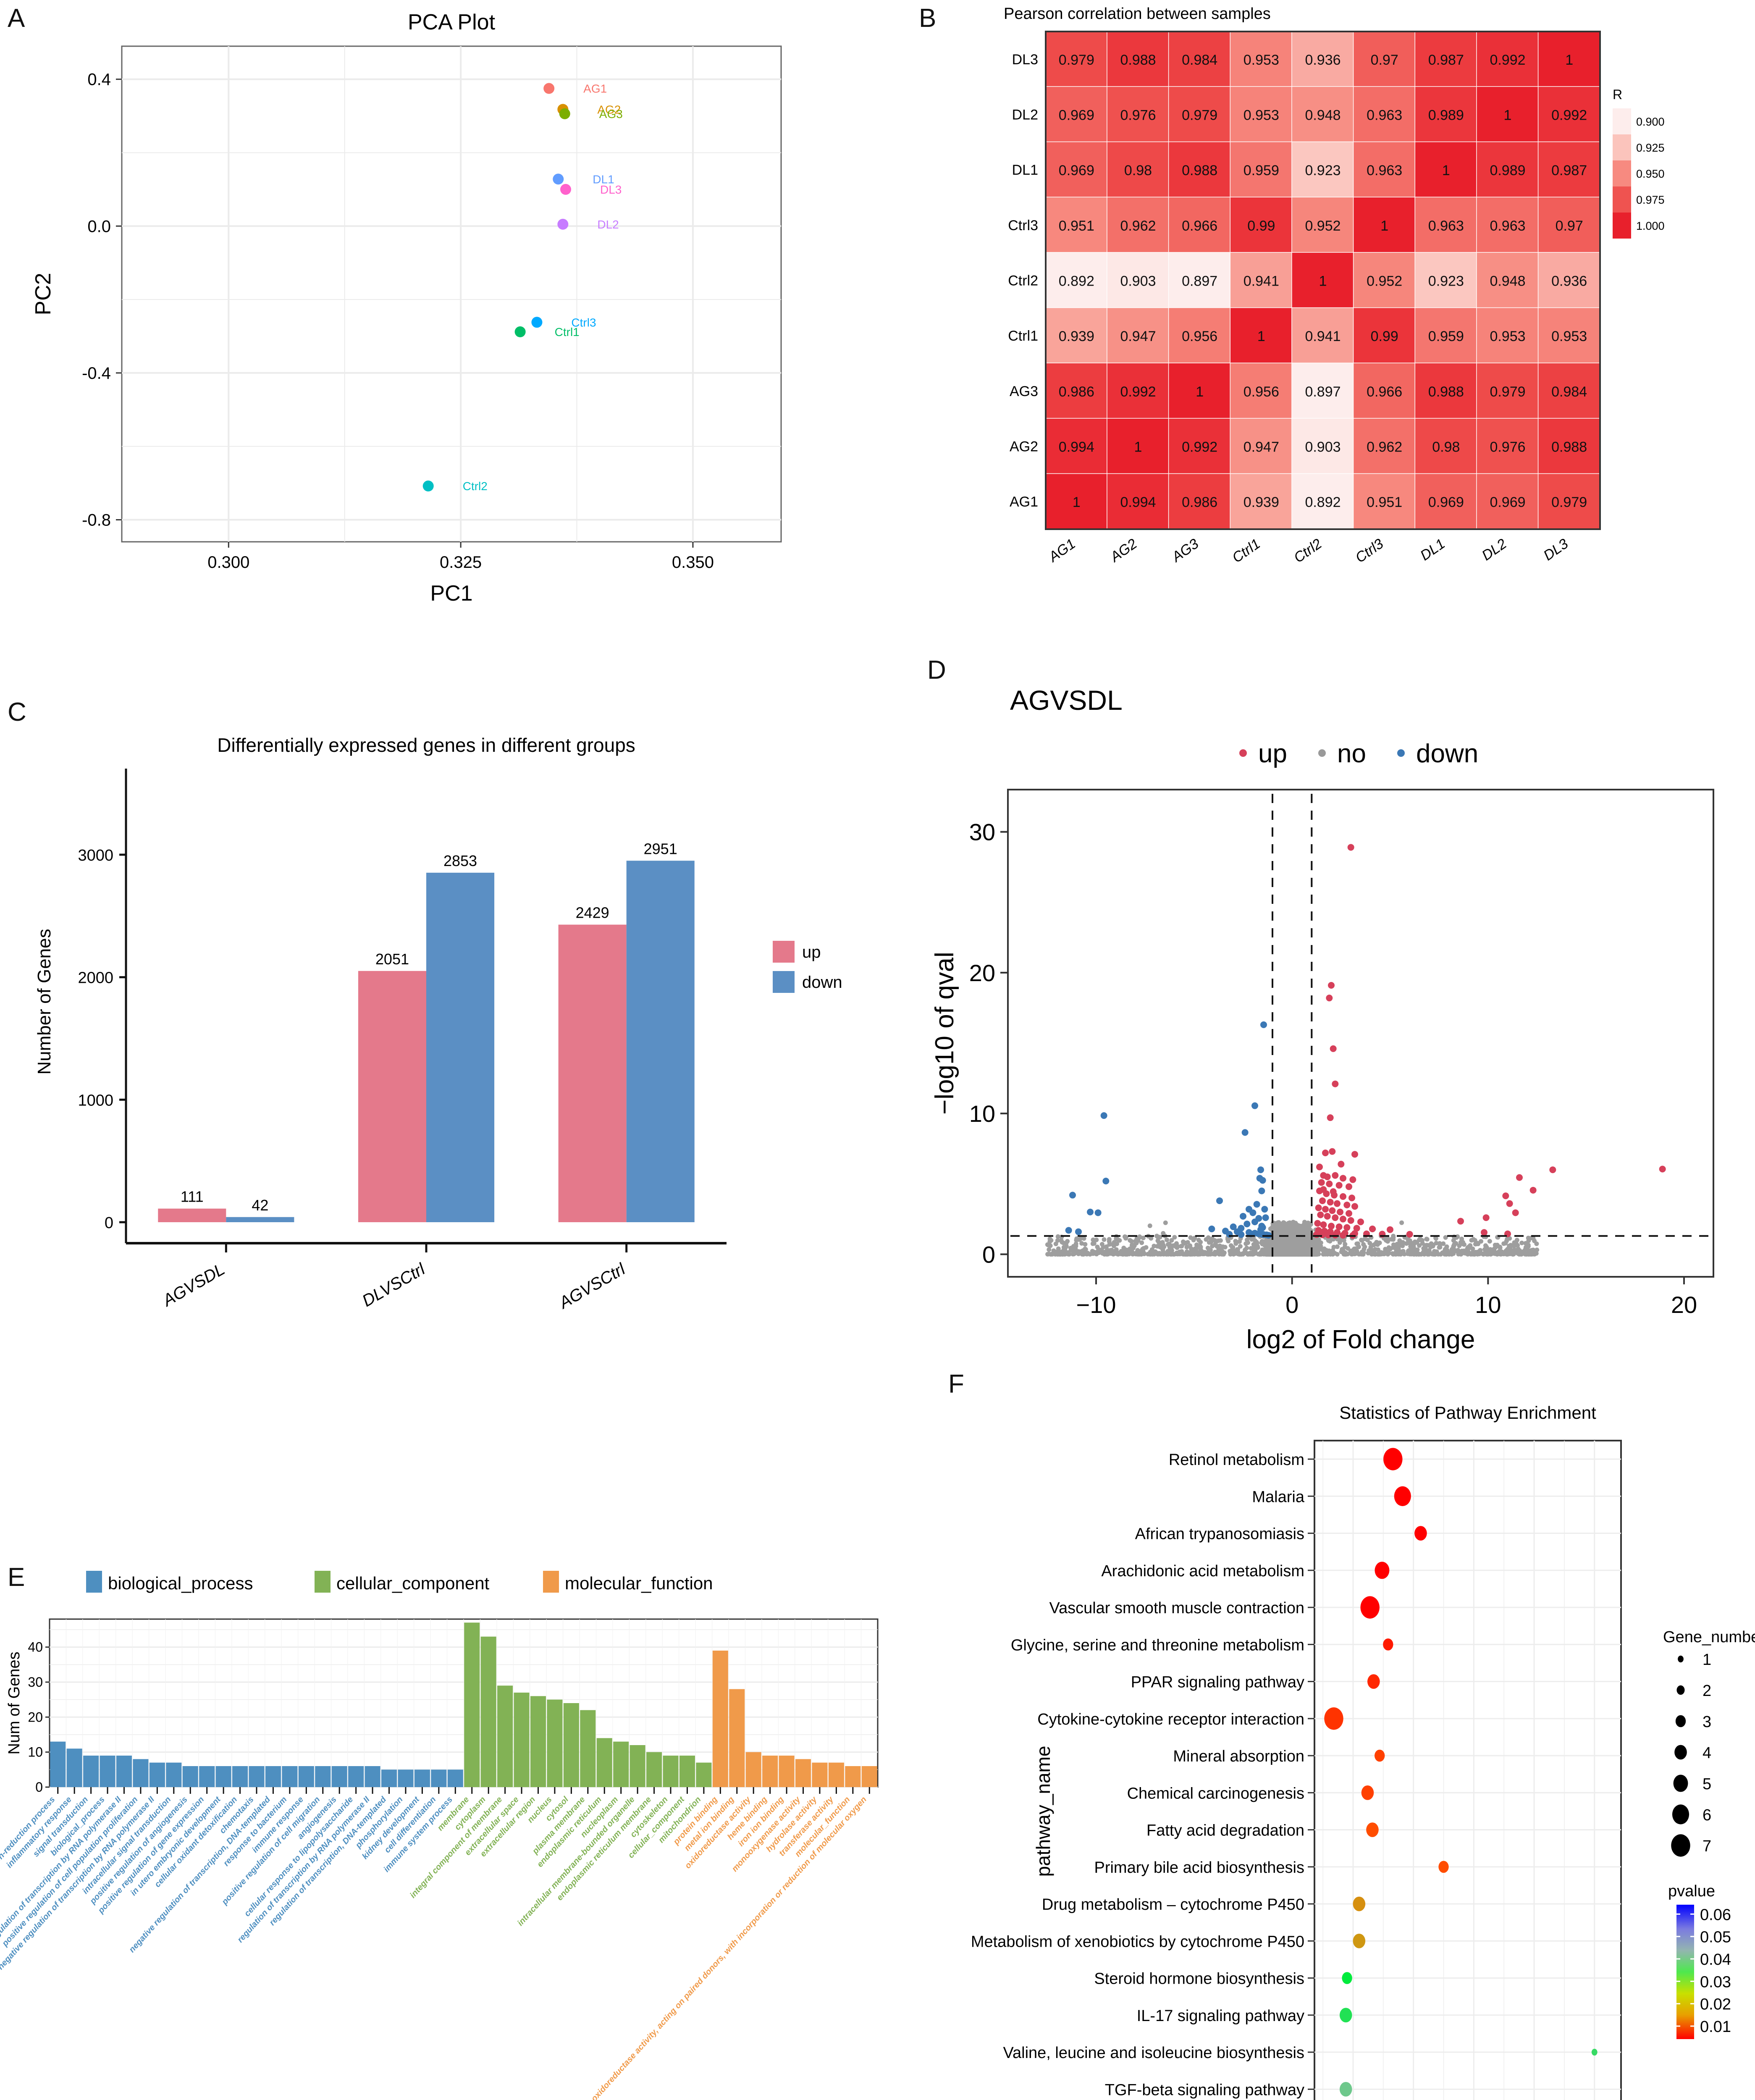 This screenshot has height=2100, width=1755. I want to click on pathway-label: Steroid hormone biosynthesis, so click(1199, 1979).